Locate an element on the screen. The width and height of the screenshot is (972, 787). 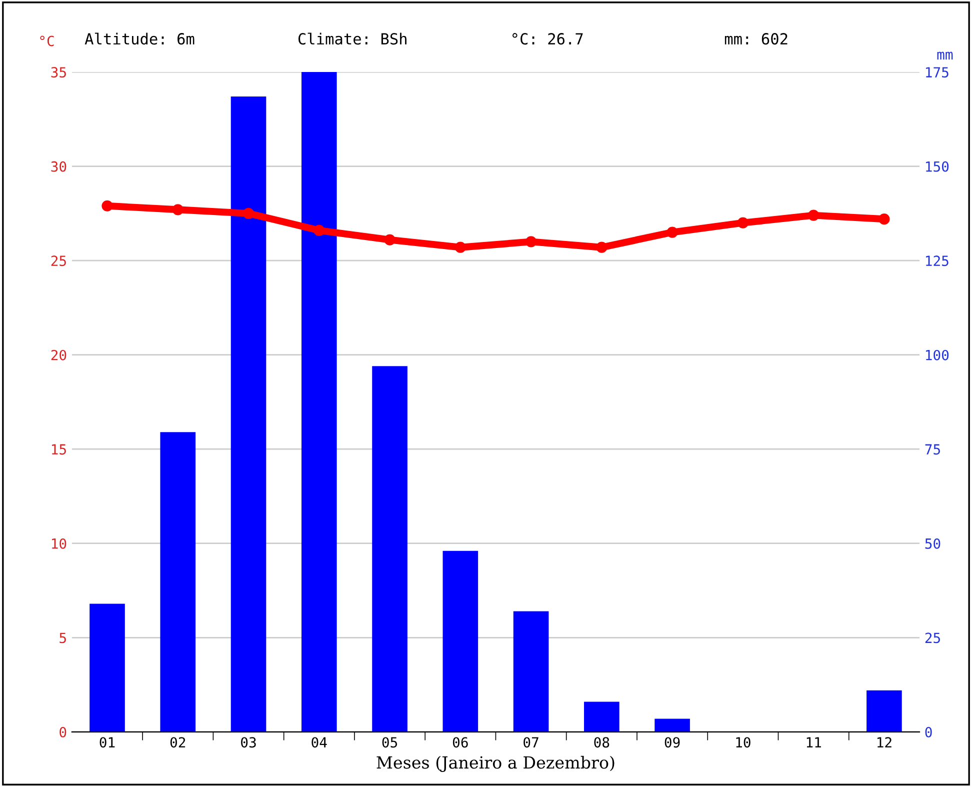
x-tick-label: 03 is located at coordinates (248, 742).